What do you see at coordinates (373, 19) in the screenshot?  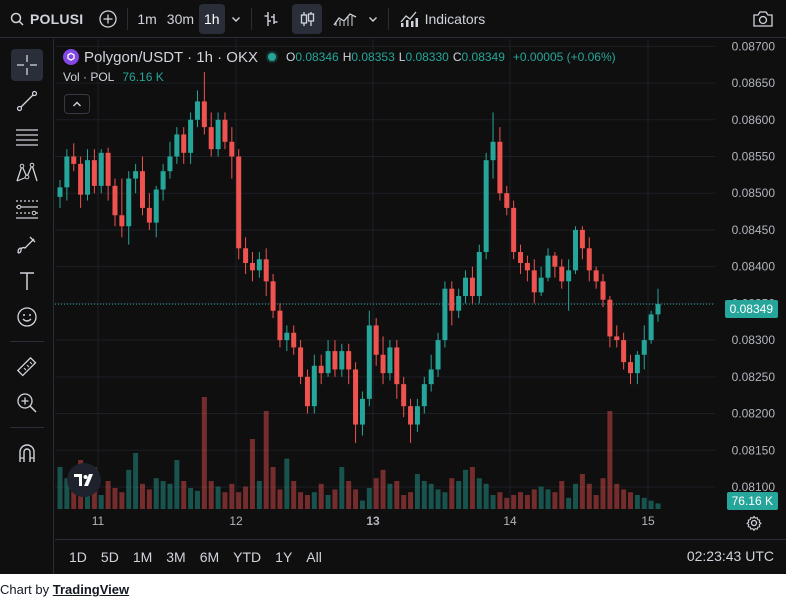 I see `chart-type-dropdown-button` at bounding box center [373, 19].